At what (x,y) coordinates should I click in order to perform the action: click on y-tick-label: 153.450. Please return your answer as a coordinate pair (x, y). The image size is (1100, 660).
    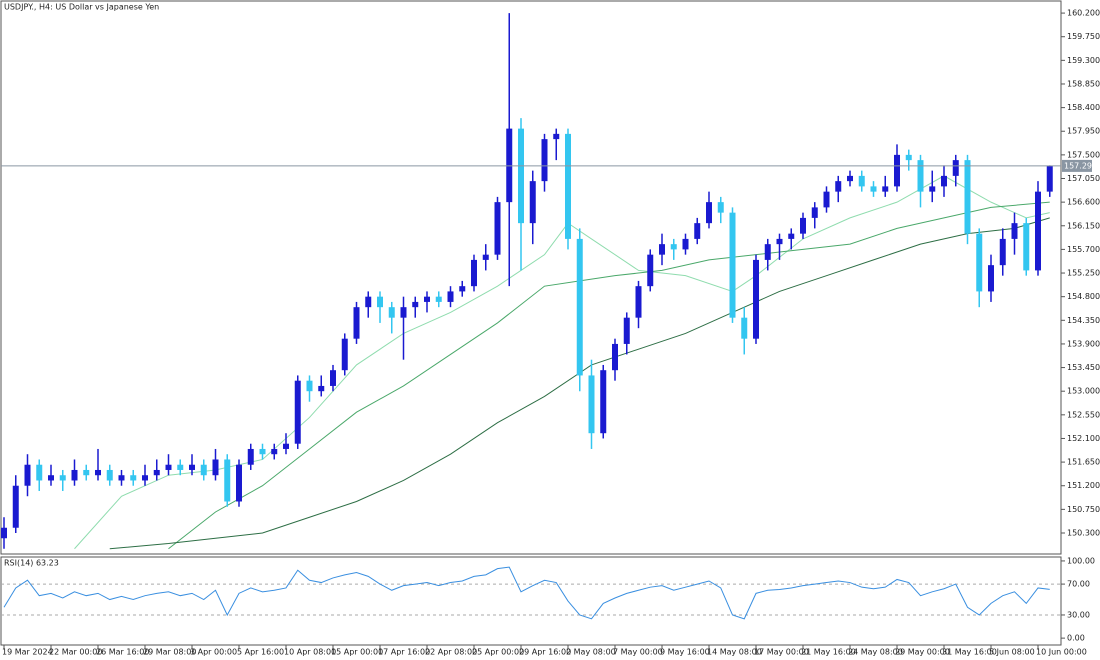
    Looking at the image, I should click on (1083, 367).